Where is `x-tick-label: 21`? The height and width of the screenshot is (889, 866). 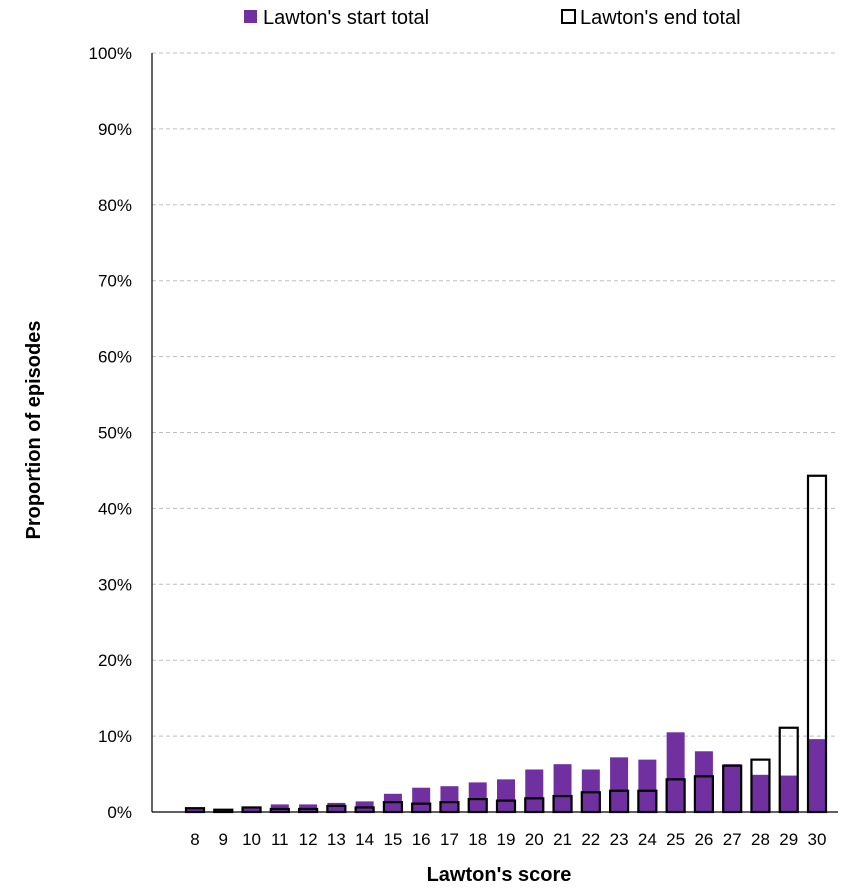 x-tick-label: 21 is located at coordinates (562, 839).